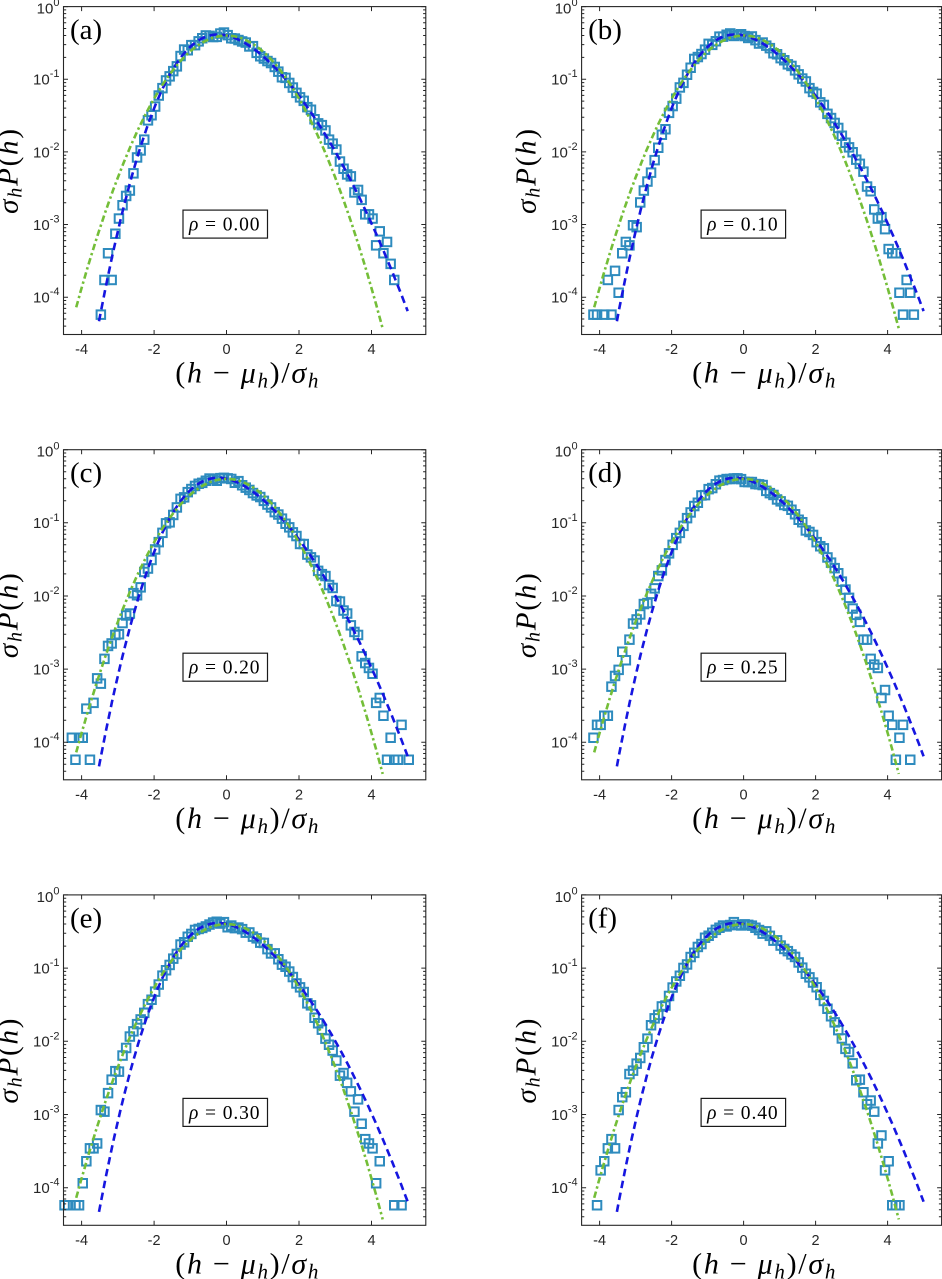 Image resolution: width=942 pixels, height=1279 pixels. Describe the element at coordinates (86, 30) in the screenshot. I see `svg-text: (a)` at that location.